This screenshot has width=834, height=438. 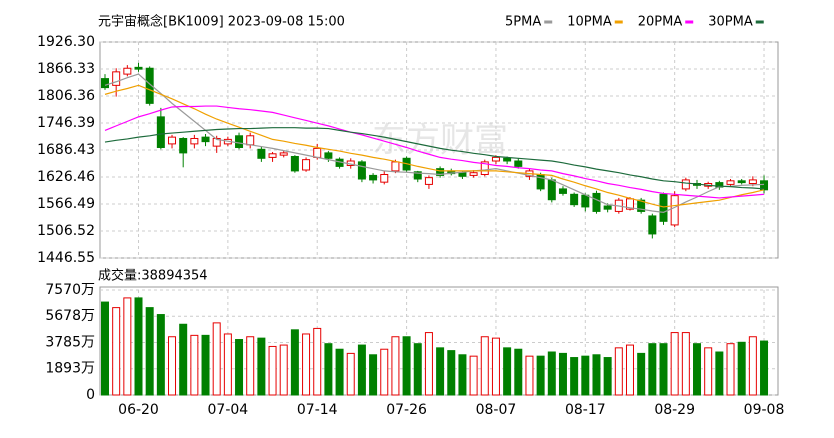 I want to click on ma-line, so click(x=434, y=158).